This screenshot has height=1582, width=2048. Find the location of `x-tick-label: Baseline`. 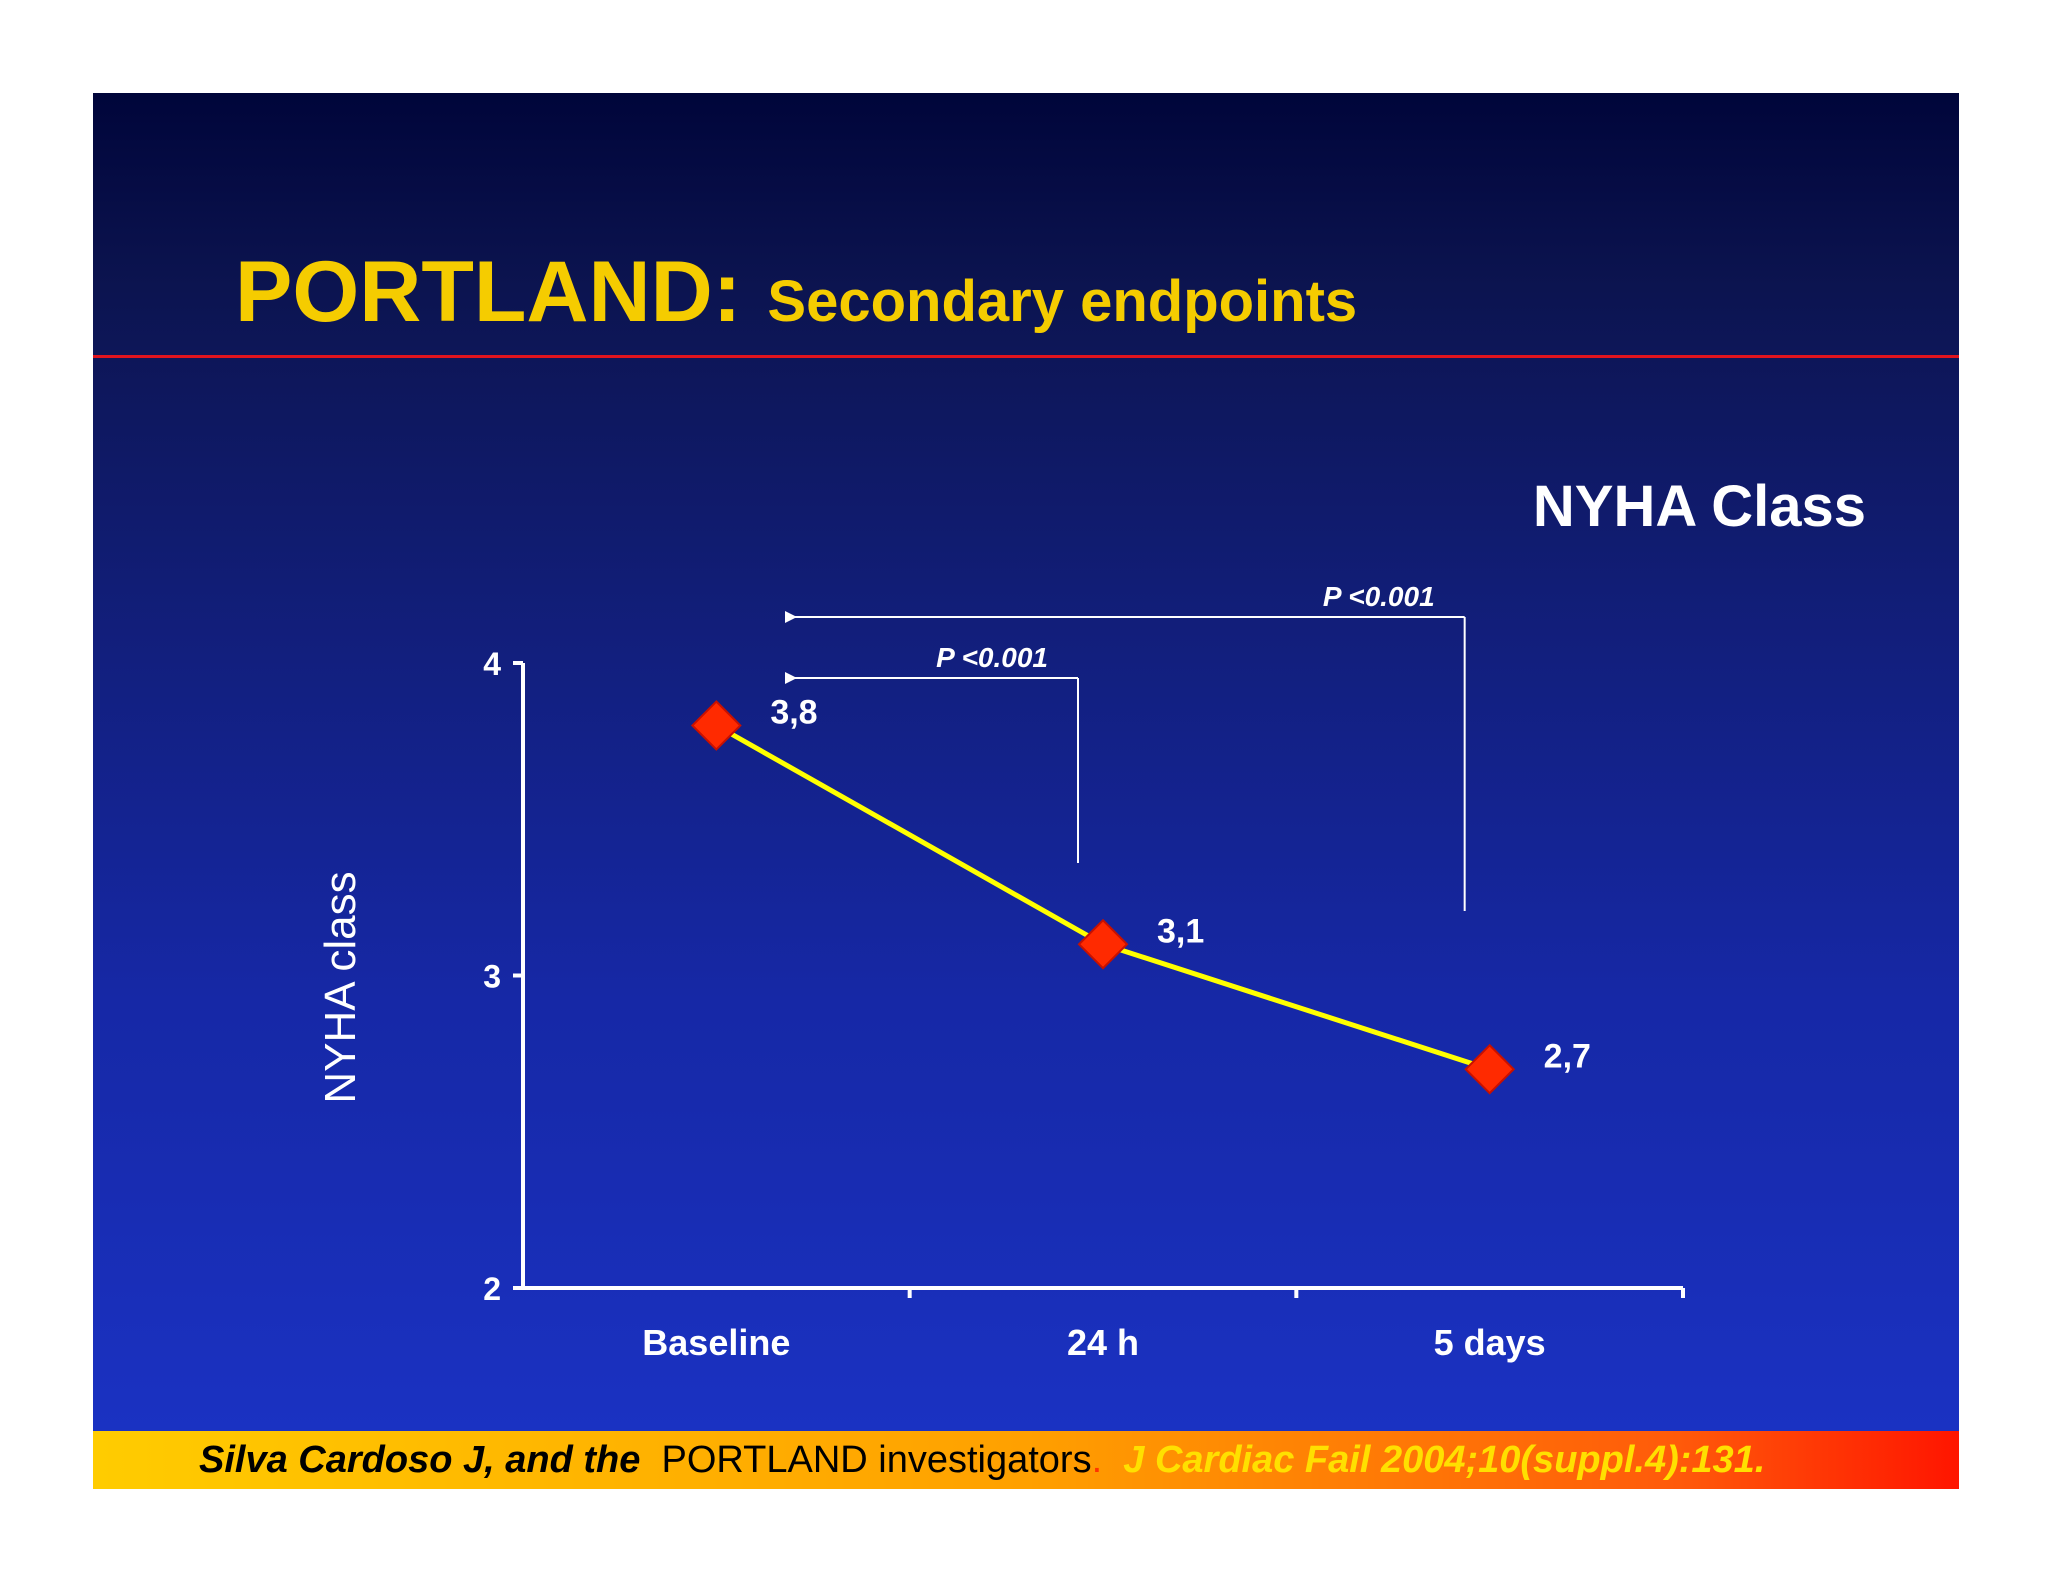

x-tick-label: Baseline is located at coordinates (716, 1342).